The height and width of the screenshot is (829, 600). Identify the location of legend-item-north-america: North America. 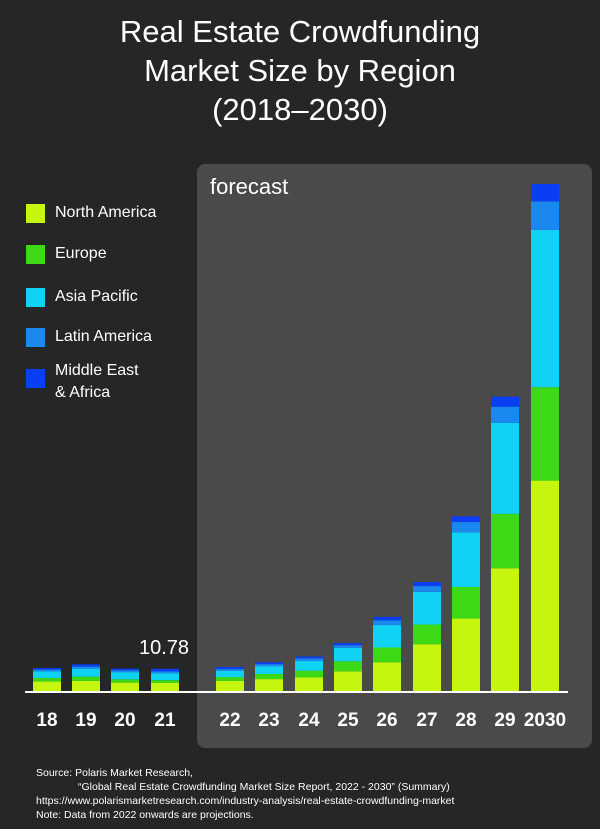
(126, 214).